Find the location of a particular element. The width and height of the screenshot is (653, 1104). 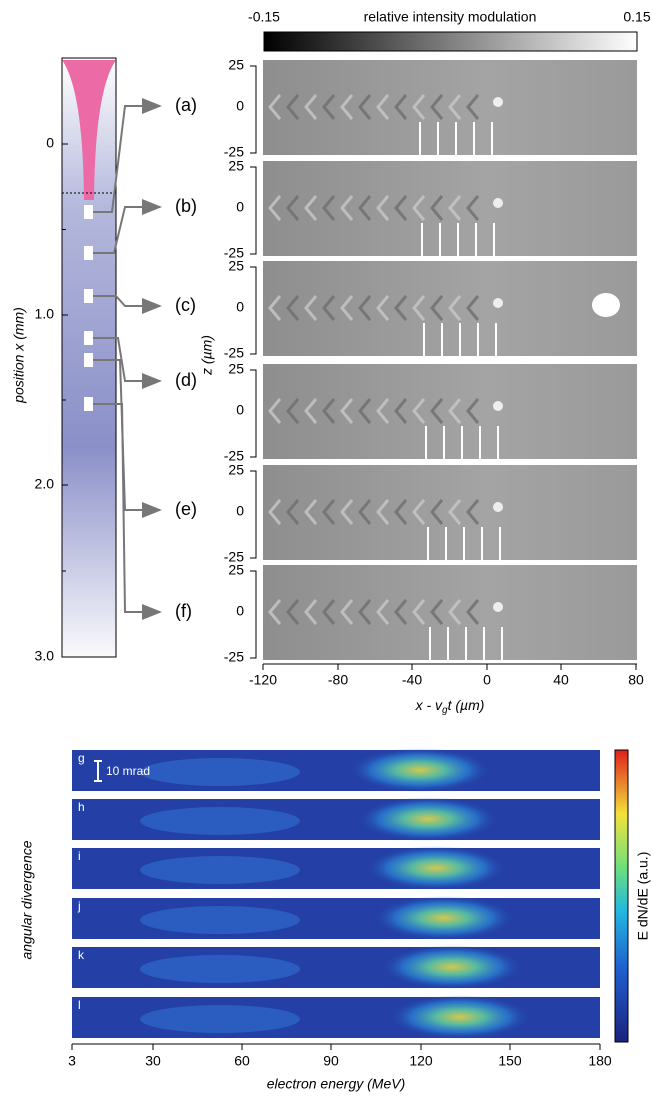

tick-label: 1.0 is located at coordinates (45, 314).